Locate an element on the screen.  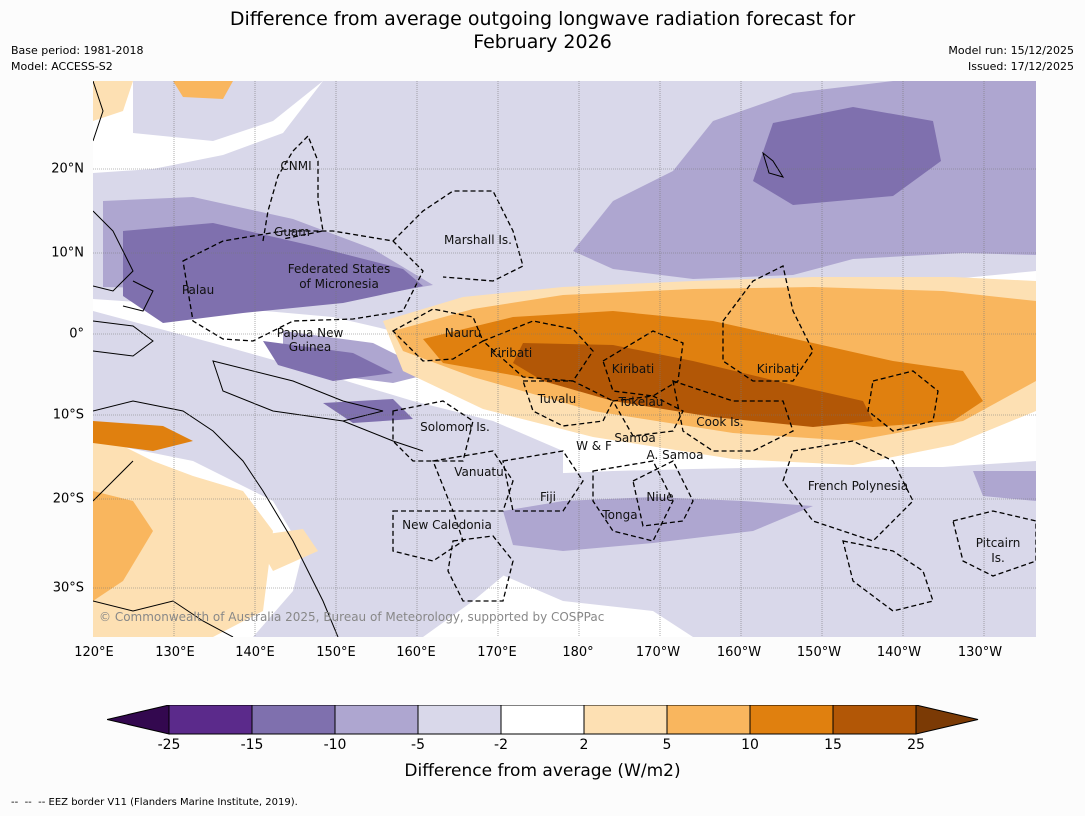
colorbar is located at coordinates (543, 720).